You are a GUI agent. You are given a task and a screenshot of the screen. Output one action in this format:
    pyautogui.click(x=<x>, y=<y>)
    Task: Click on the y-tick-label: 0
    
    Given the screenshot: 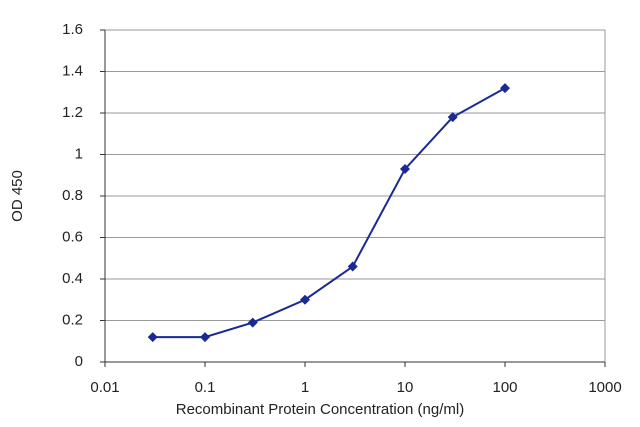 What is the action you would take?
    pyautogui.click(x=79, y=361)
    